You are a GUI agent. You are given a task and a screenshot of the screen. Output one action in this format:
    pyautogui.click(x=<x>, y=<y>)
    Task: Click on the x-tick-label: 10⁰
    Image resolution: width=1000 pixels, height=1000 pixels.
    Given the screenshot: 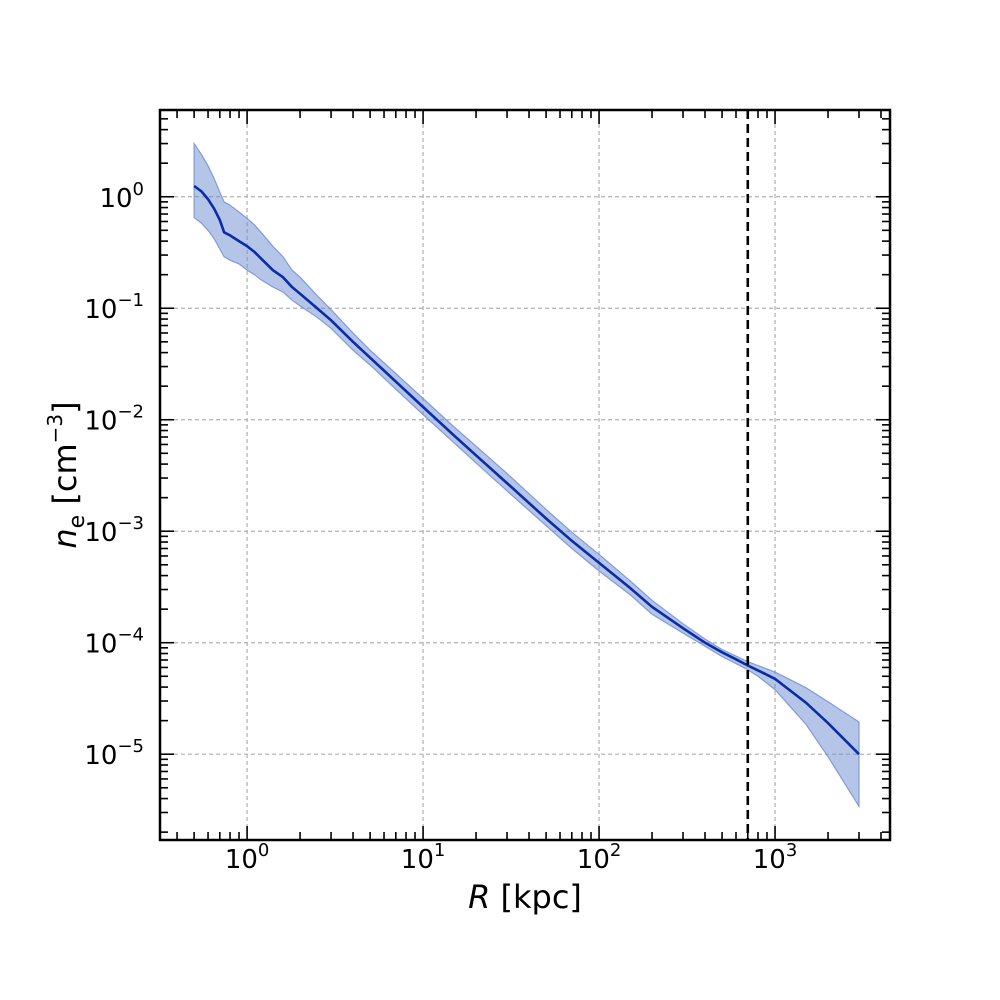 What is the action you would take?
    pyautogui.click(x=247, y=857)
    